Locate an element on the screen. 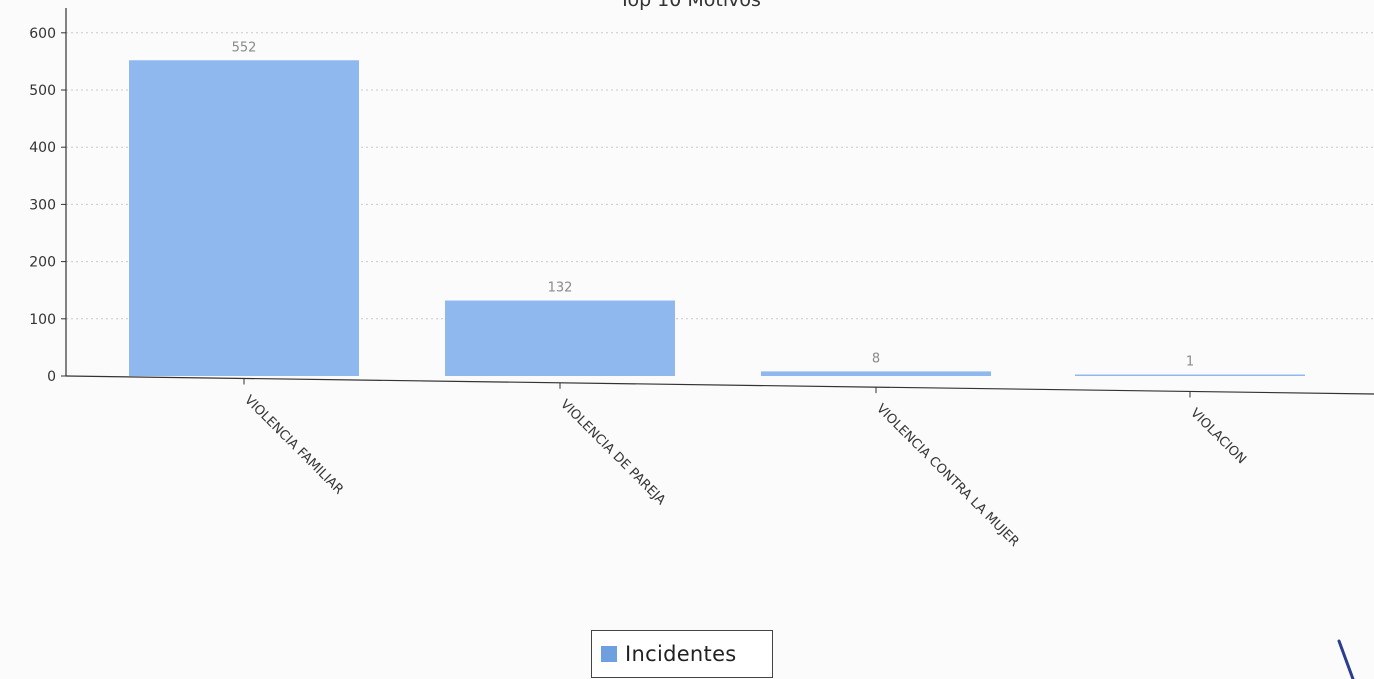  legend-swatch-incidentes is located at coordinates (609, 654).